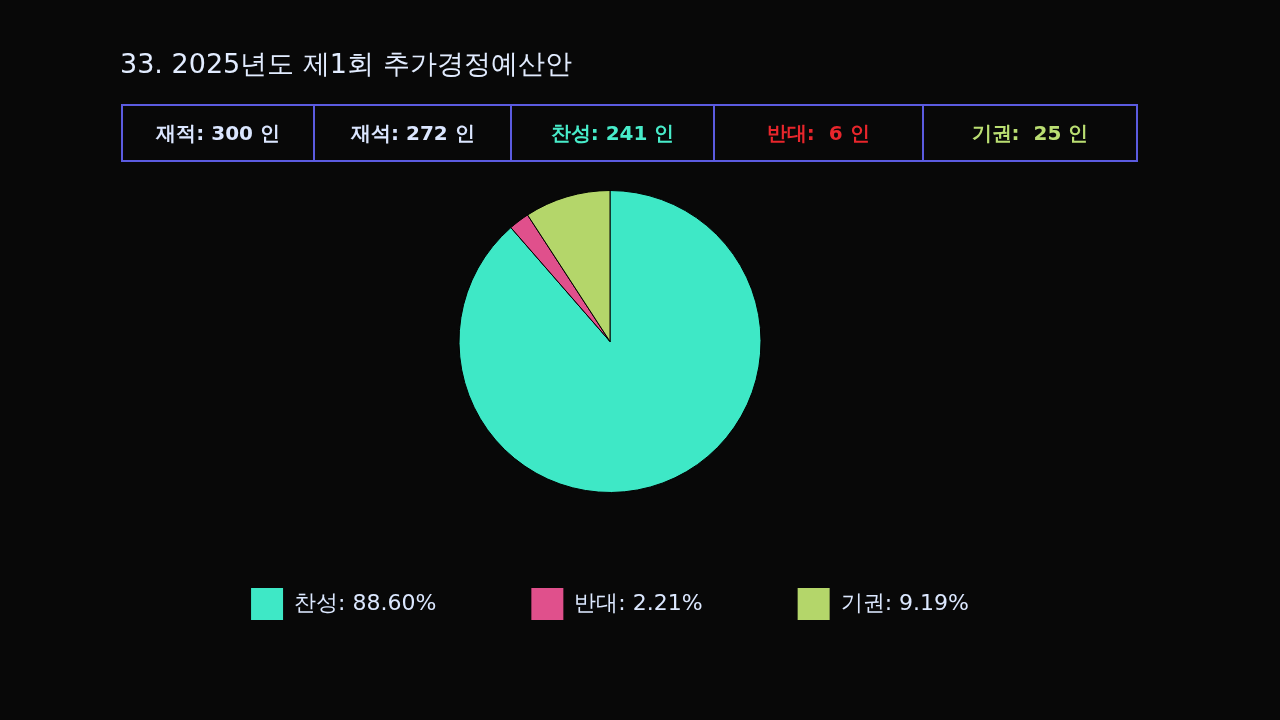  Describe the element at coordinates (346, 64) in the screenshot. I see `chart-title: 33. 2025년도 제1회 추가경정예산안` at that location.